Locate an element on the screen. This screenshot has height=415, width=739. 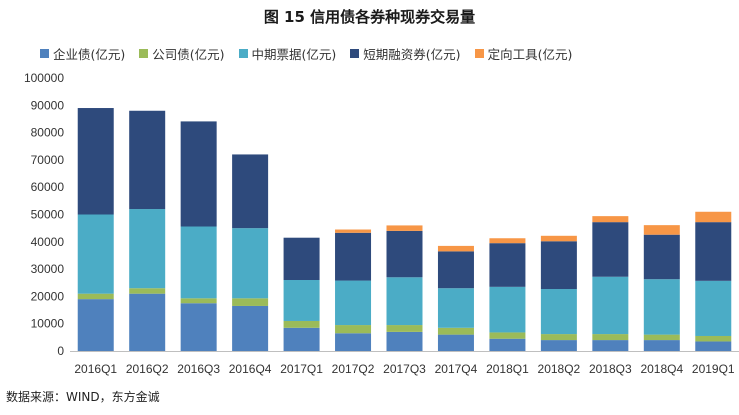
x-tick-label: 2018Q3 is located at coordinates (610, 369).